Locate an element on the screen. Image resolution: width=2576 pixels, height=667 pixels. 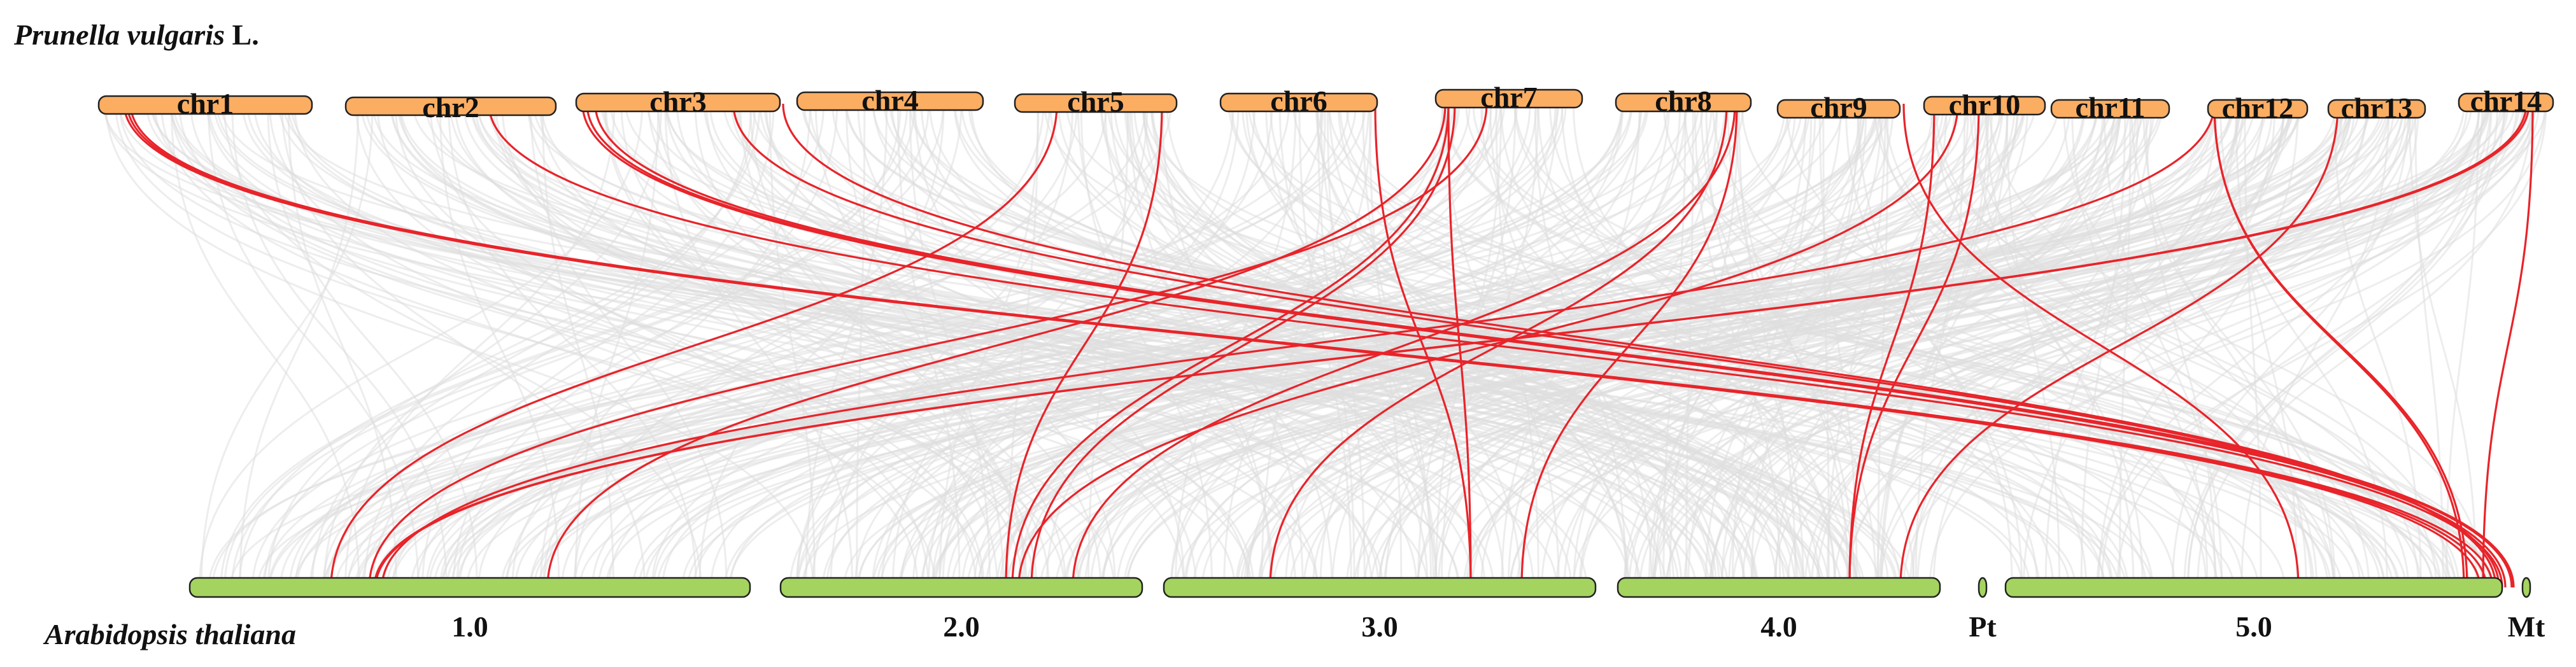
top-chromosome-label: chr8 is located at coordinates (1683, 101).